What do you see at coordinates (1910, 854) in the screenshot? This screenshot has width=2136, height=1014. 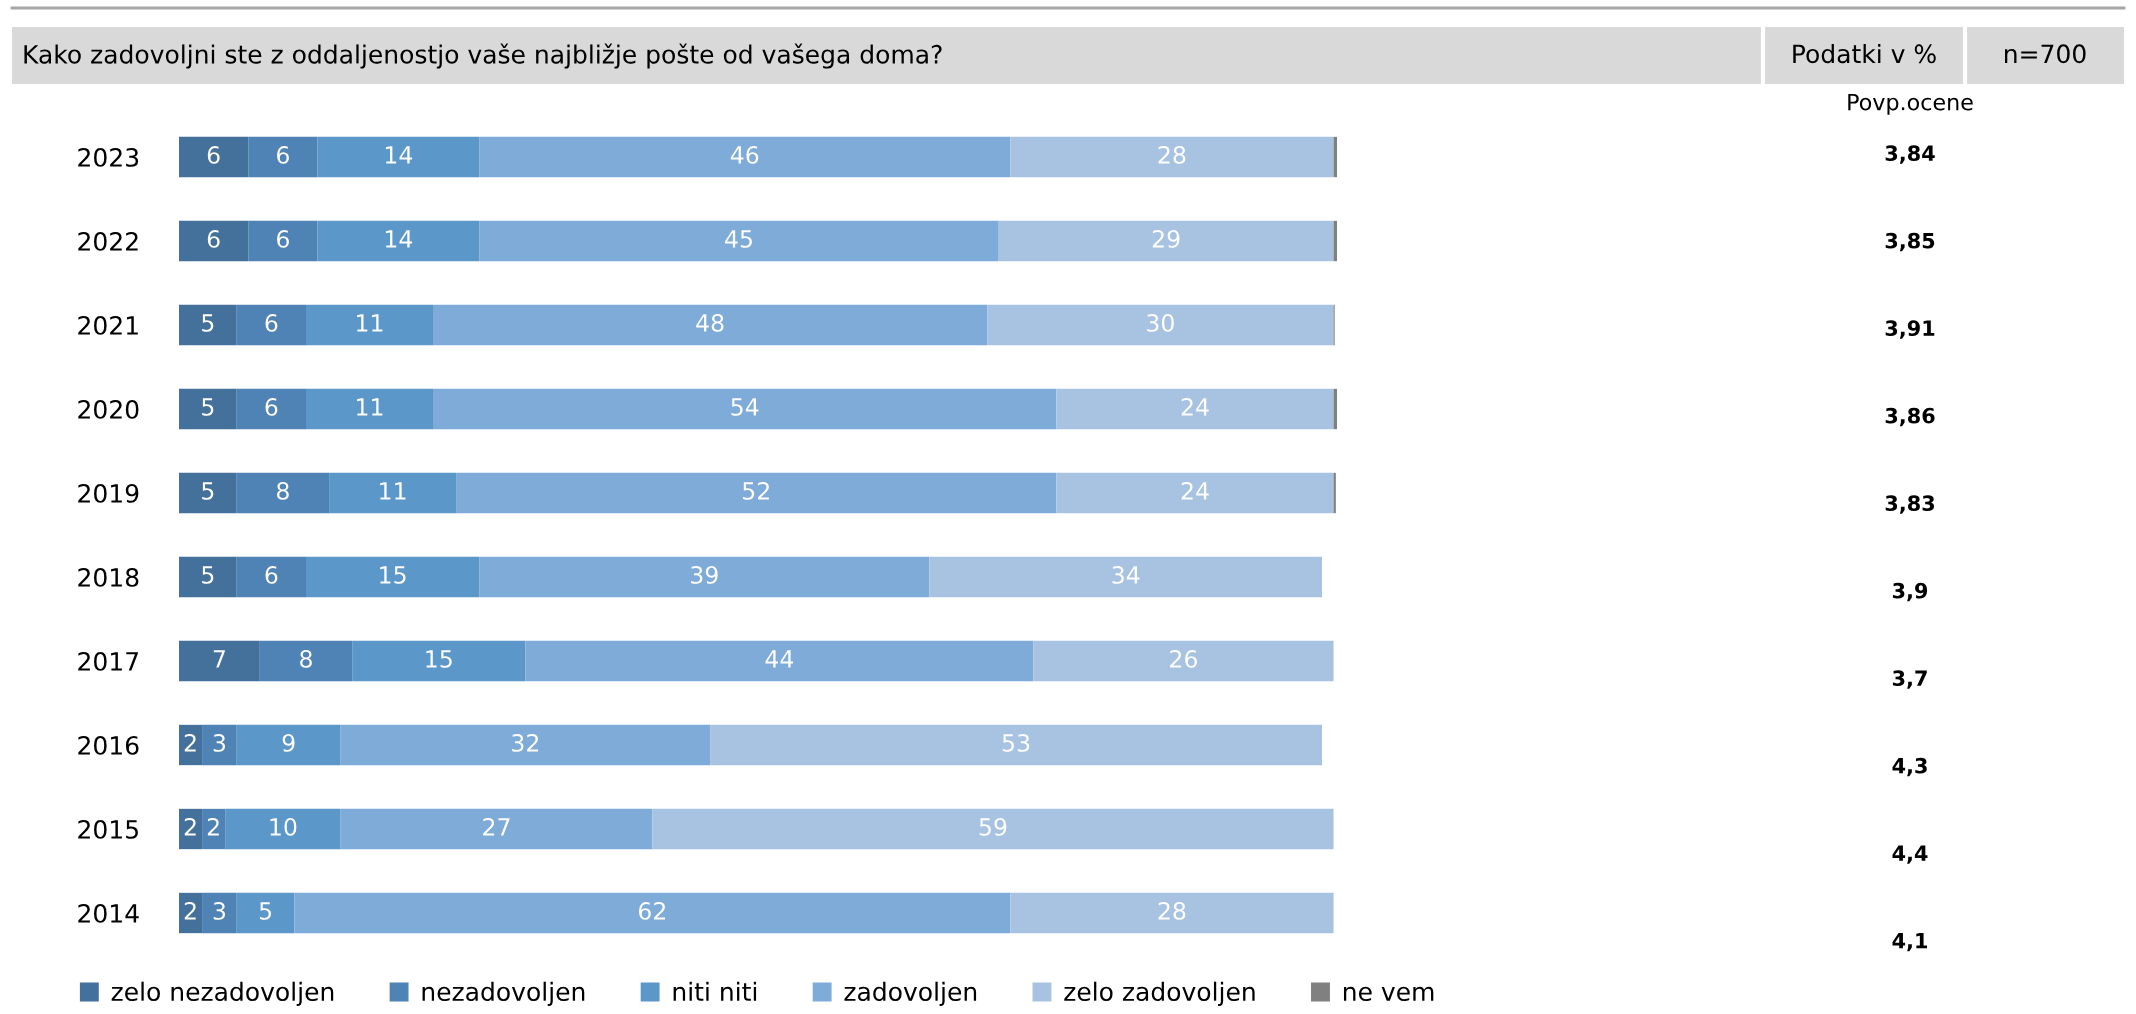 I see `text: 4,4` at bounding box center [1910, 854].